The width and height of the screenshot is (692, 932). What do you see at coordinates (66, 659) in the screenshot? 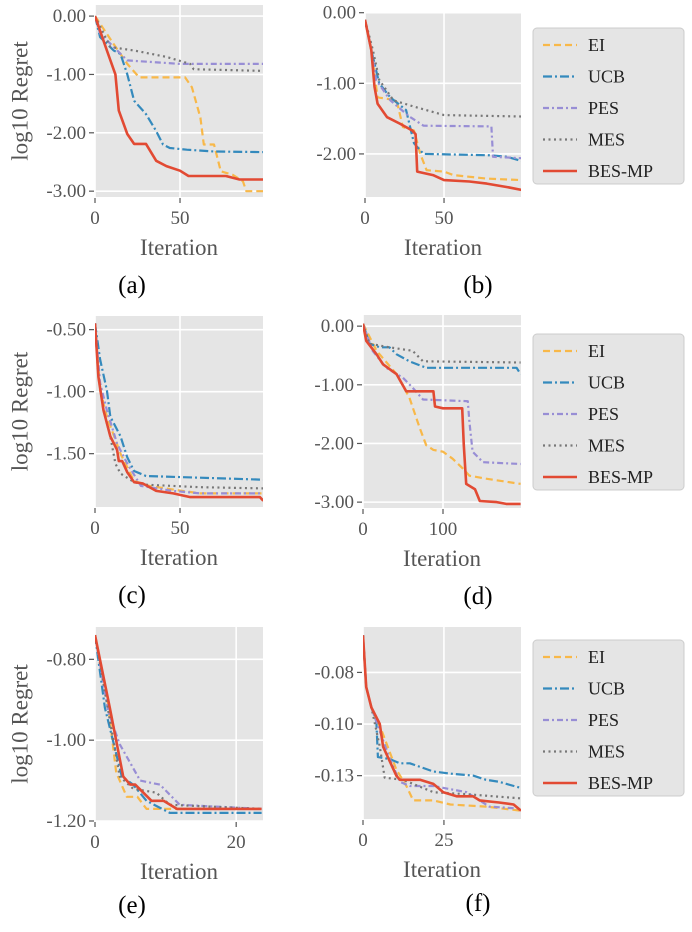
I see `y-tick-label: -0.80` at bounding box center [66, 659].